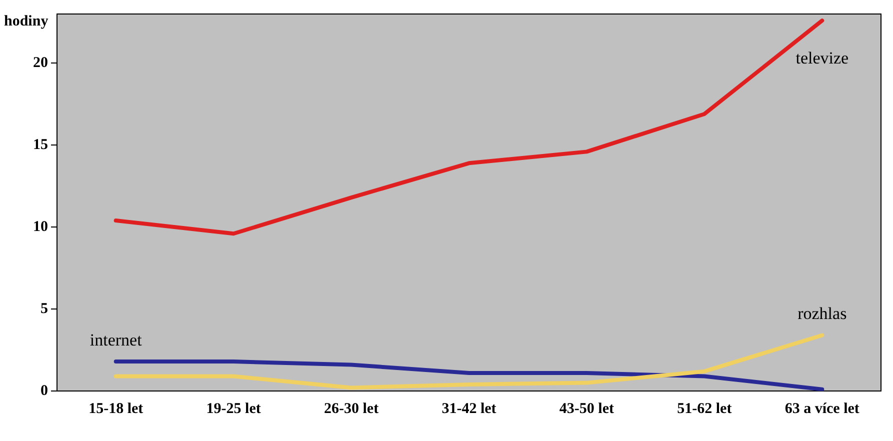 This screenshot has width=893, height=441. Describe the element at coordinates (40, 63) in the screenshot. I see `y-tick-label: 20` at that location.